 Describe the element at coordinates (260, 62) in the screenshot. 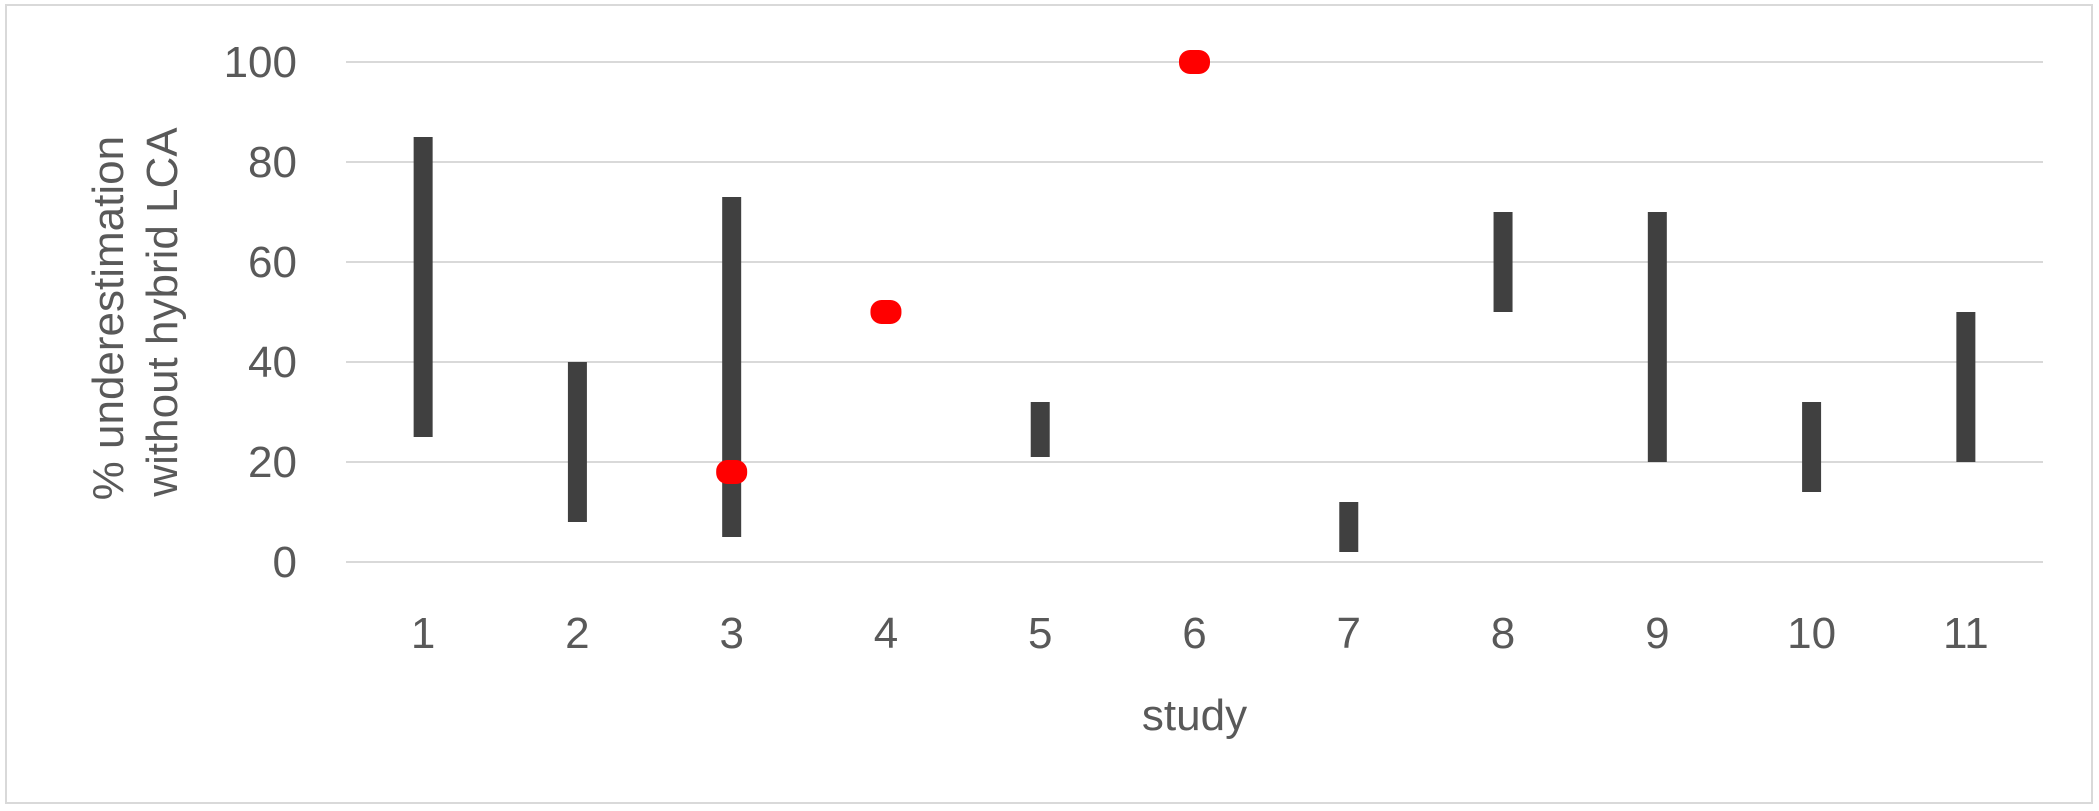

I see `y-tick-label: 100` at that location.